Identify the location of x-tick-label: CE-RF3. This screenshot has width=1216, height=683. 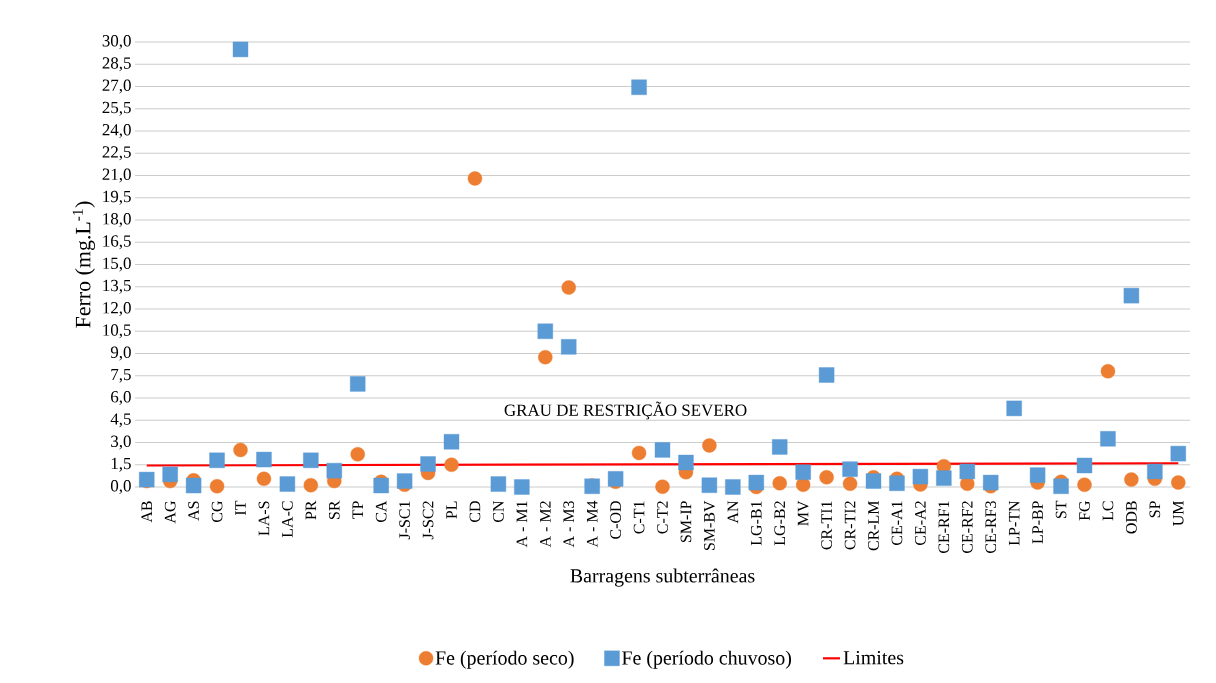
(991, 527).